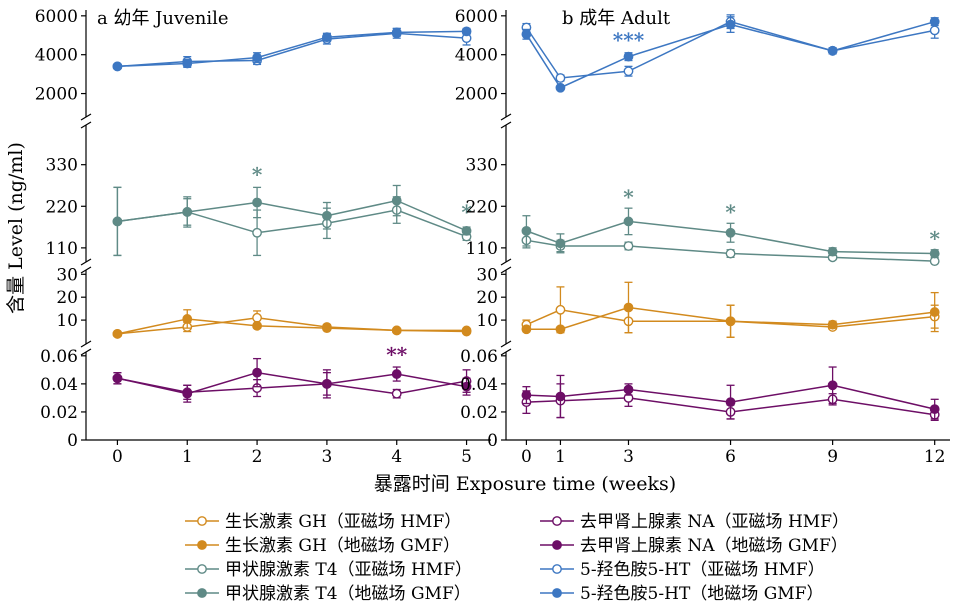 This screenshot has height=611, width=962. I want to click on legend-label: 去甲肾上腺素 NA（亚磁场 HMF）, so click(714, 522).